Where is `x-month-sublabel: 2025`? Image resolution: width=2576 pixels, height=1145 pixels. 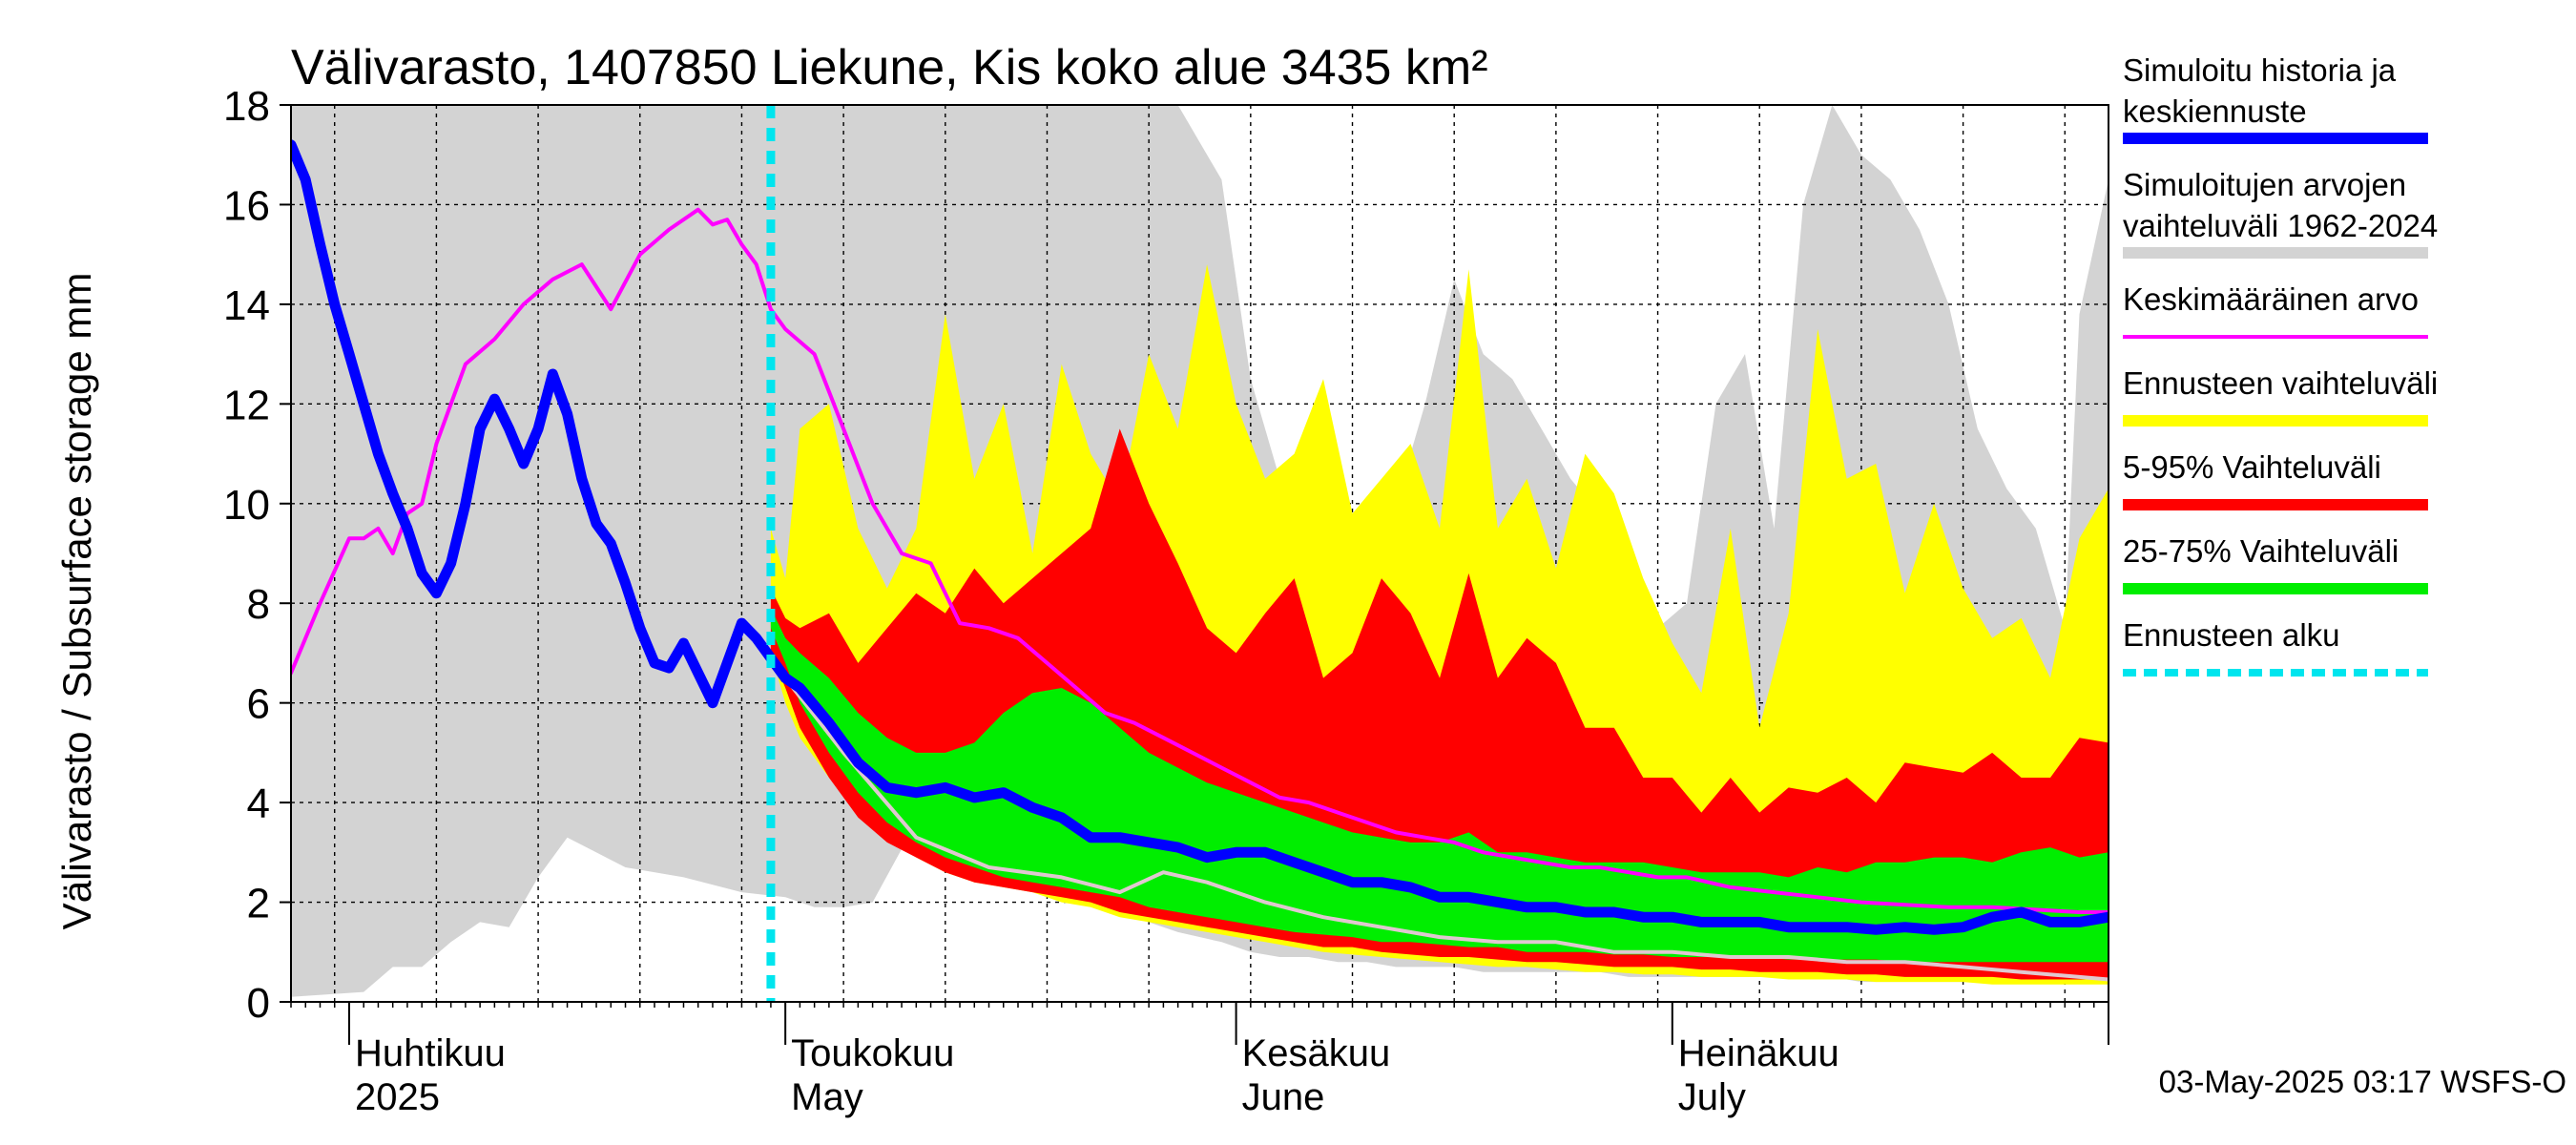
x-month-sublabel: 2025 is located at coordinates (397, 1097).